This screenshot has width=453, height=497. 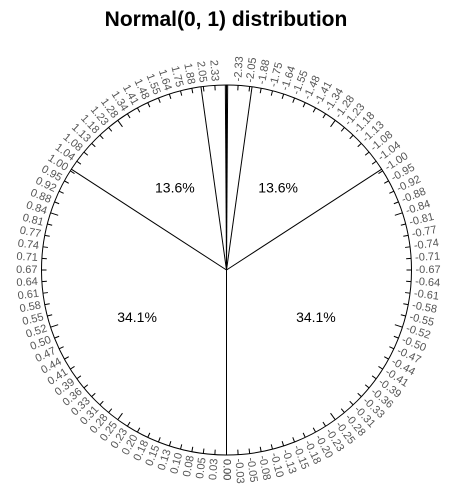 I want to click on tick-label: -0.08, so click(x=264, y=468).